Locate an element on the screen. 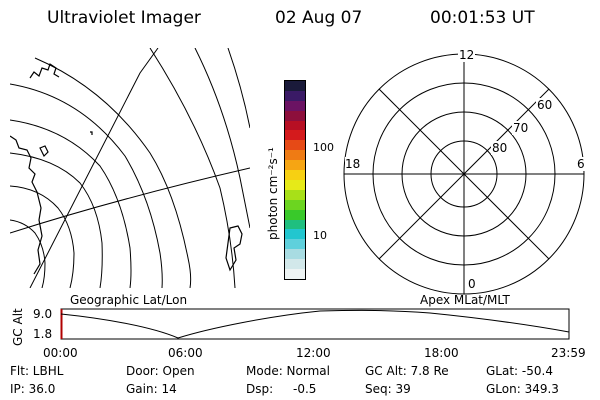 The width and height of the screenshot is (600, 400). altitude-plot is located at coordinates (315, 324).